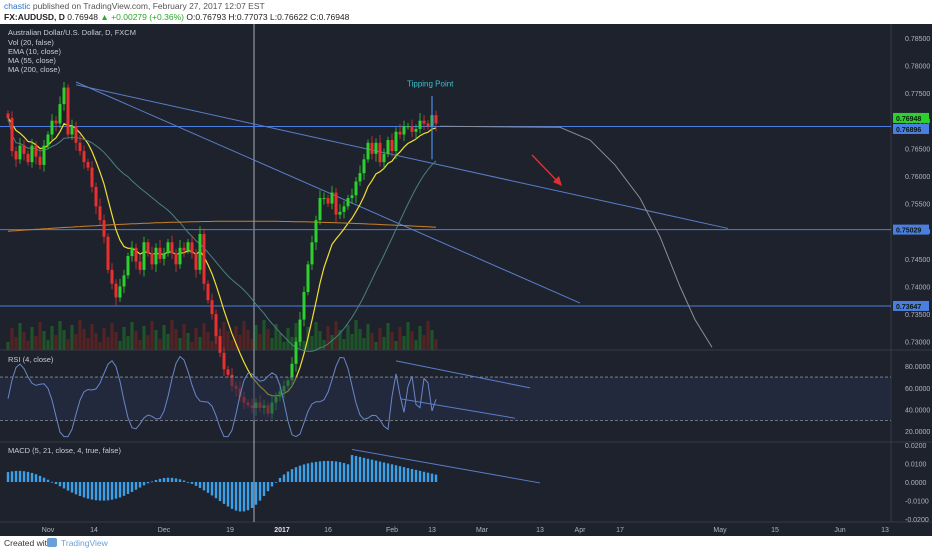  Describe the element at coordinates (917, 367) in the screenshot. I see `rsi-tick-0: 80.0000` at that location.